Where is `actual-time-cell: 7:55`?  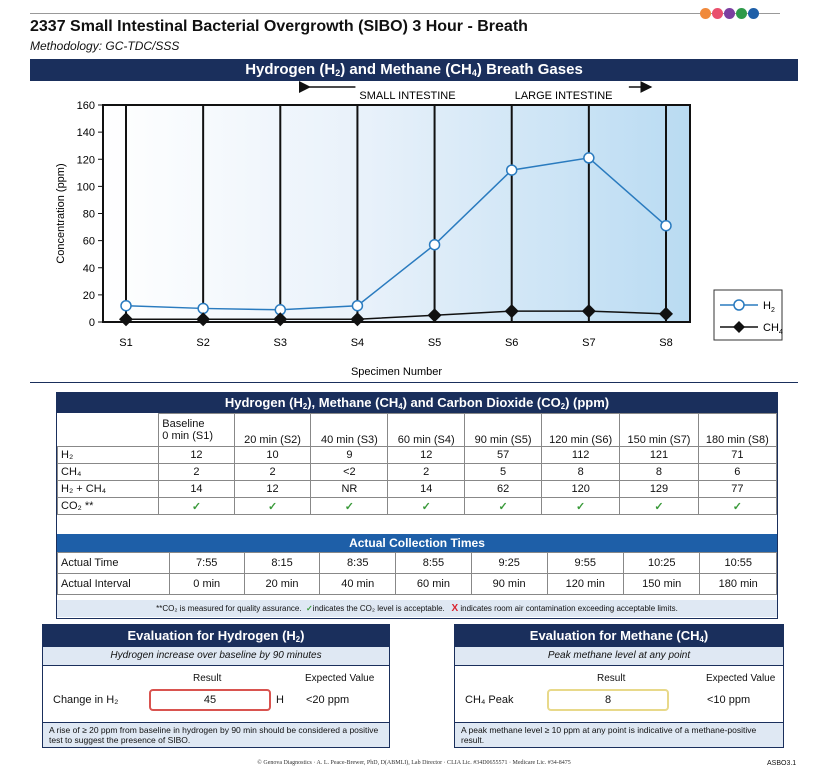
actual-time-cell: 7:55 is located at coordinates (206, 563).